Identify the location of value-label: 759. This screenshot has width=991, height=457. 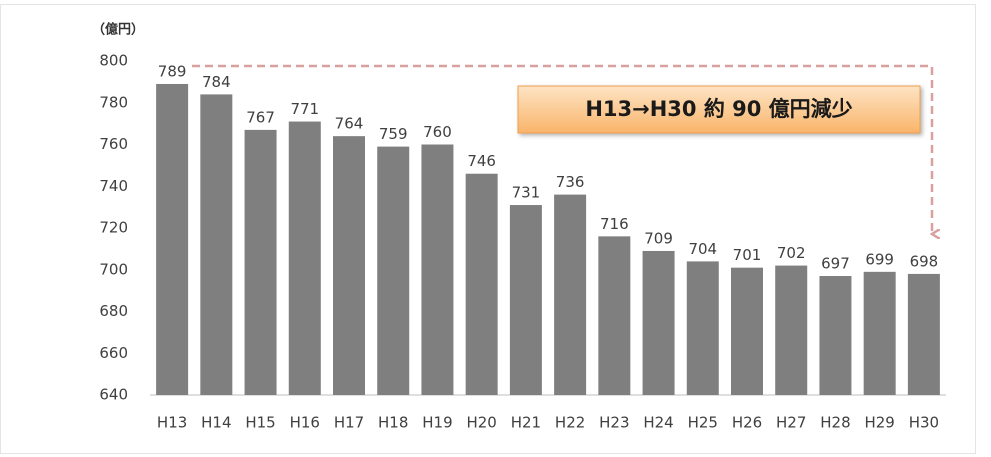
(393, 134).